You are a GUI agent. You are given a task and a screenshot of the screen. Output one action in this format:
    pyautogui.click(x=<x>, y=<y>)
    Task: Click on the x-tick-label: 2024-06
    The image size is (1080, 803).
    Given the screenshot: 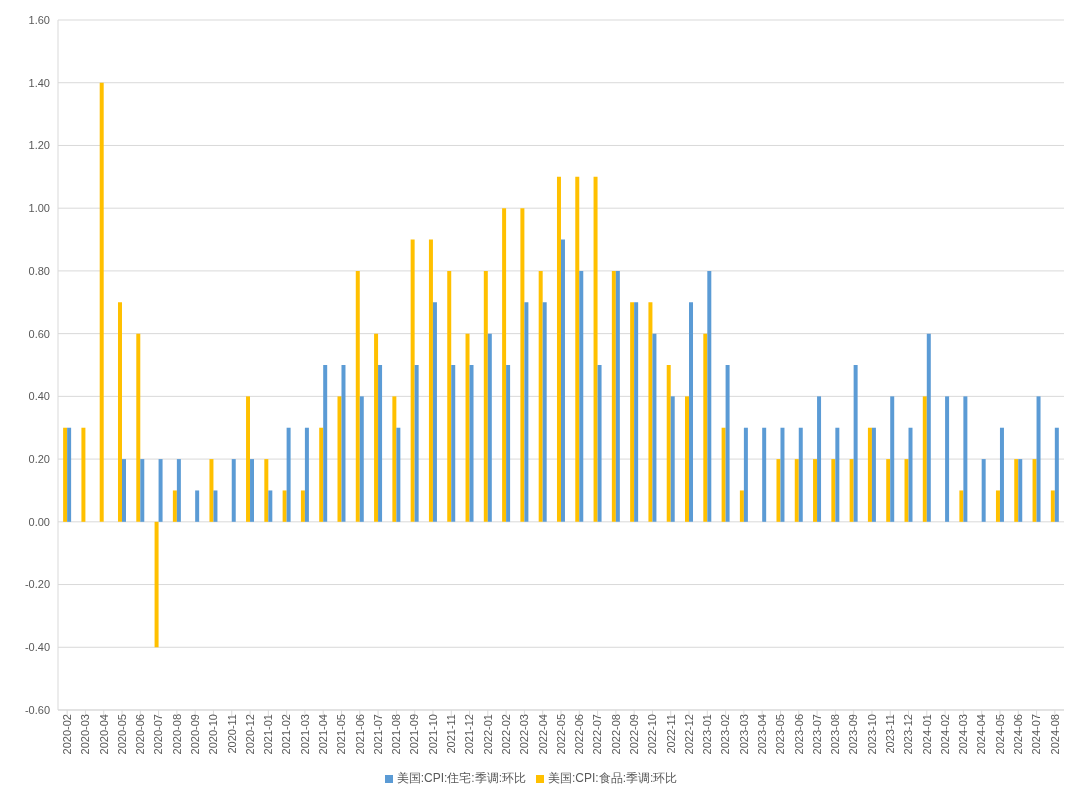 What is the action you would take?
    pyautogui.click(x=1018, y=734)
    